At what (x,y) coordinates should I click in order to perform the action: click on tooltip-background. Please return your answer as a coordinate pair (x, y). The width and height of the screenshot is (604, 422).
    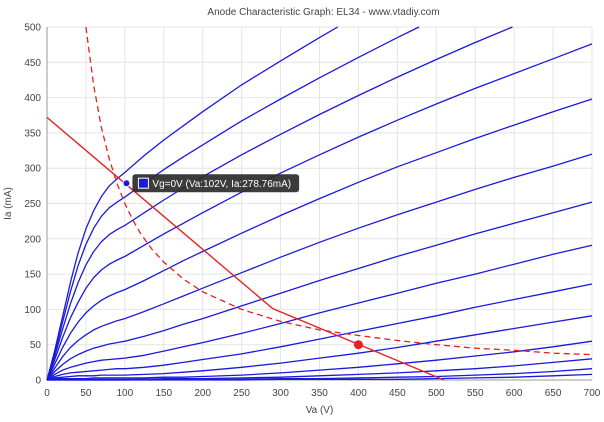
    Looking at the image, I should click on (216, 183).